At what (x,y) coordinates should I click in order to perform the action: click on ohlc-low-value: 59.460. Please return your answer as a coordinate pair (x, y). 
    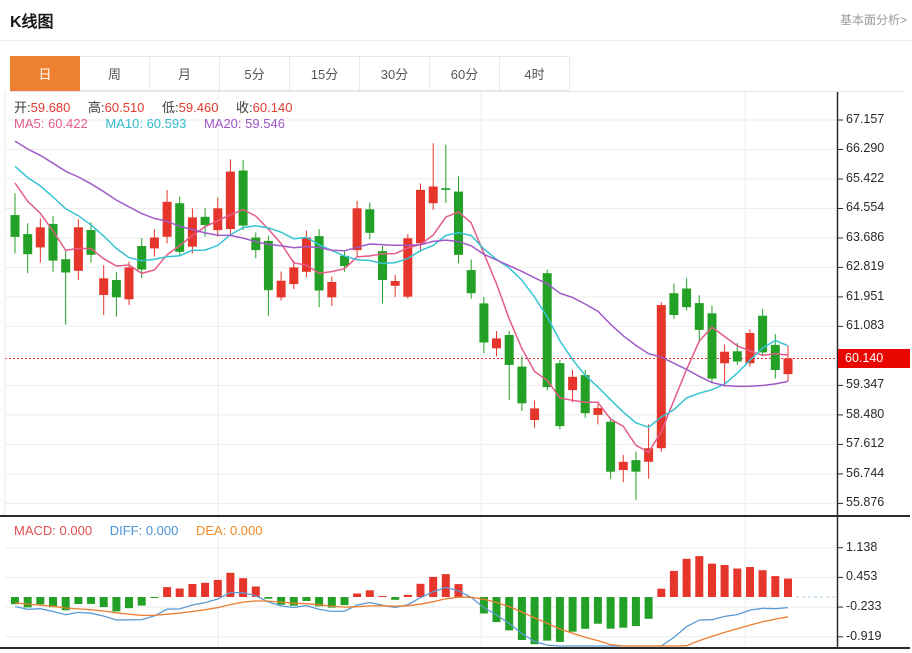
    Looking at the image, I should click on (198, 107).